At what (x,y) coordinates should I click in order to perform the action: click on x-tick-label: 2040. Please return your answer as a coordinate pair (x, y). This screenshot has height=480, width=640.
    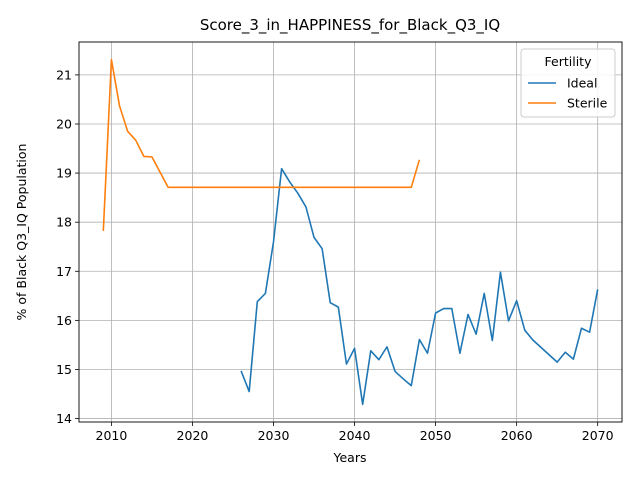
    Looking at the image, I should click on (355, 435).